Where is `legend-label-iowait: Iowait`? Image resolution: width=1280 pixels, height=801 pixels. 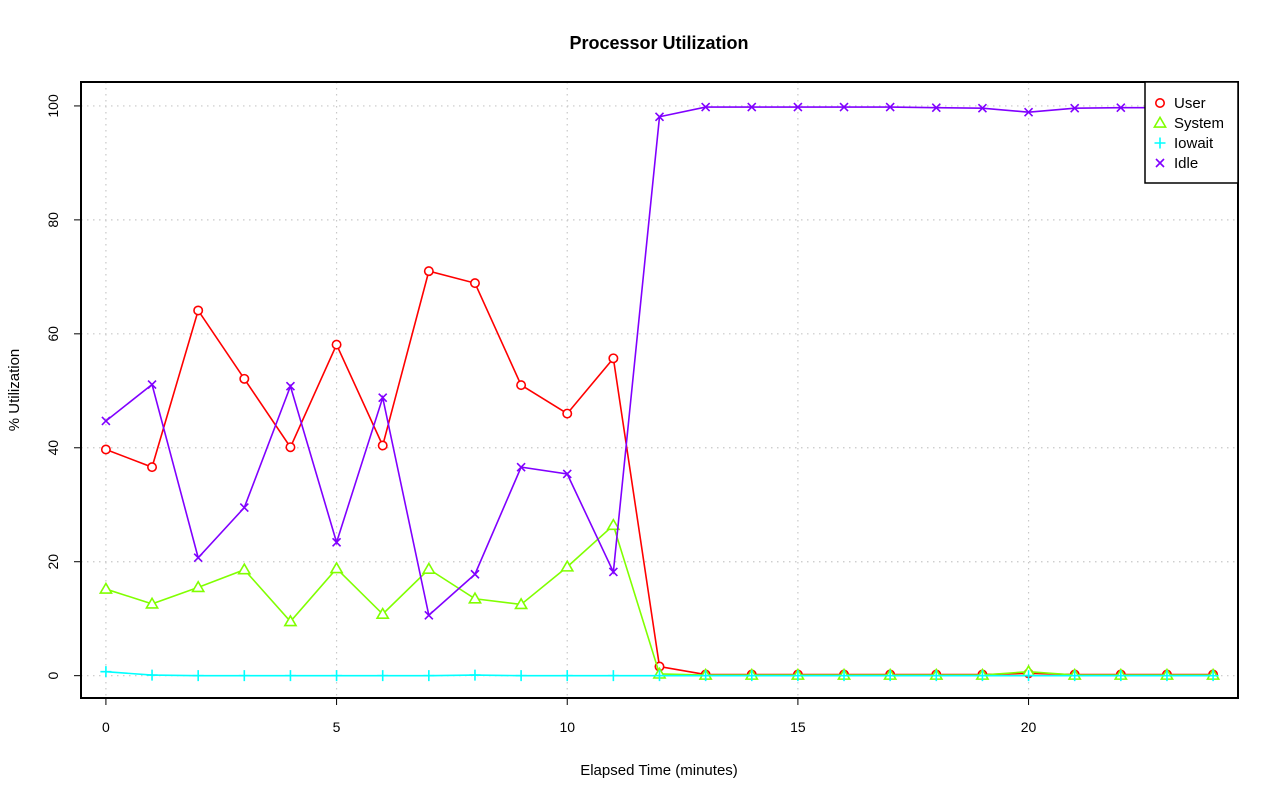
legend-label-iowait: Iowait is located at coordinates (1194, 143).